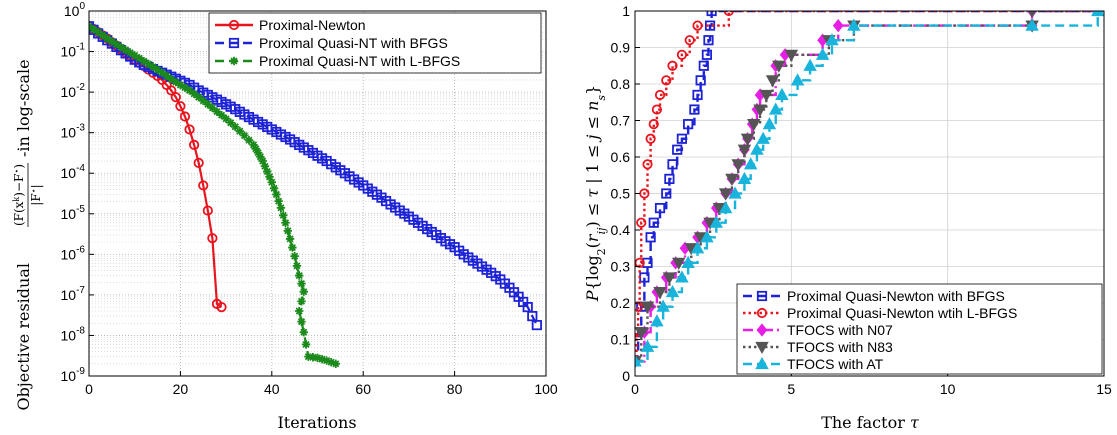 Image resolution: width=1117 pixels, height=435 pixels. I want to click on left-y-axis-label-denominator: |F⋆|, so click(36, 194).